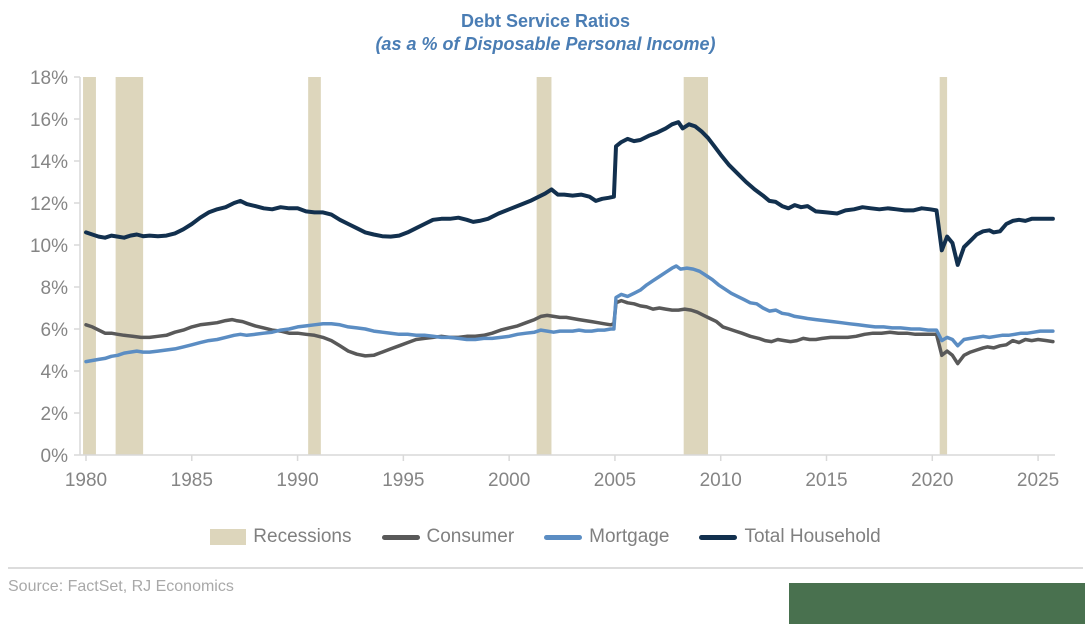 The image size is (1091, 632). I want to click on legend-item-consumer: Consumer, so click(448, 537).